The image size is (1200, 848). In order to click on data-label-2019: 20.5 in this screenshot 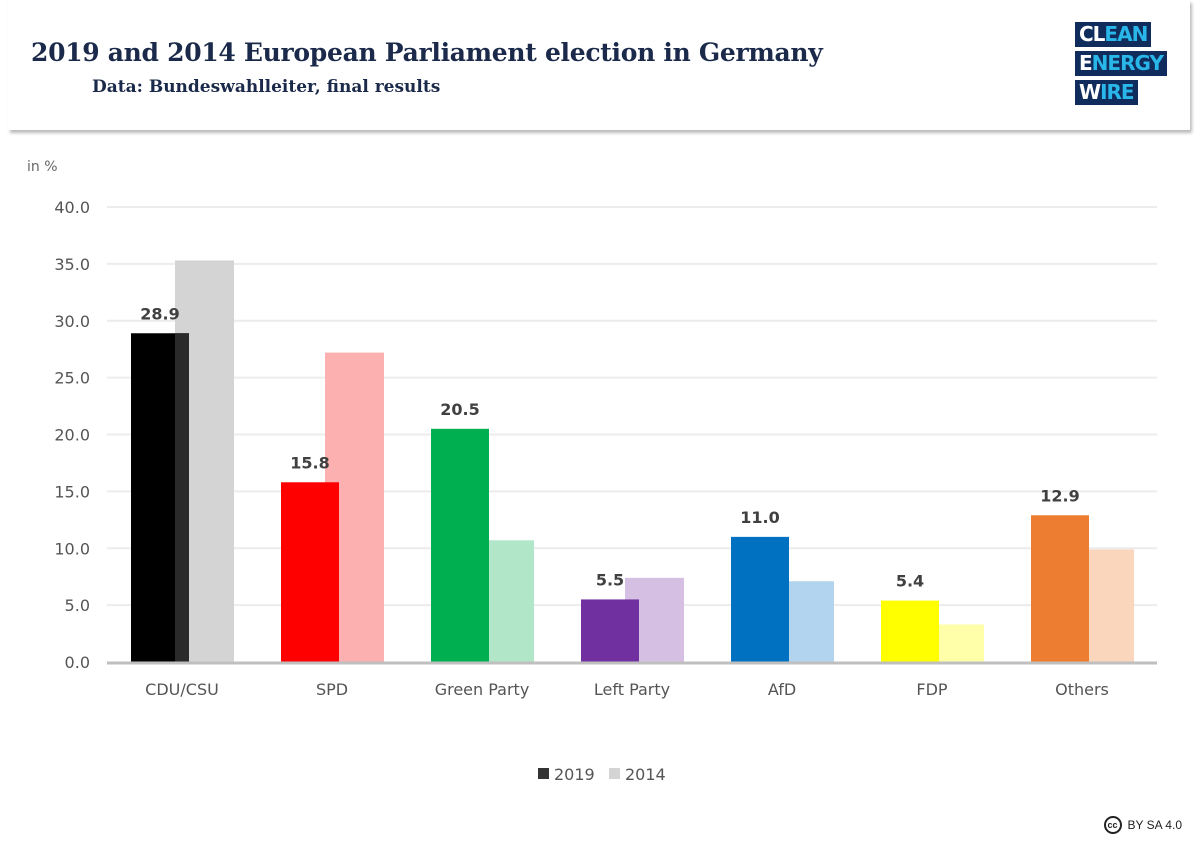, I will do `click(459, 409)`.